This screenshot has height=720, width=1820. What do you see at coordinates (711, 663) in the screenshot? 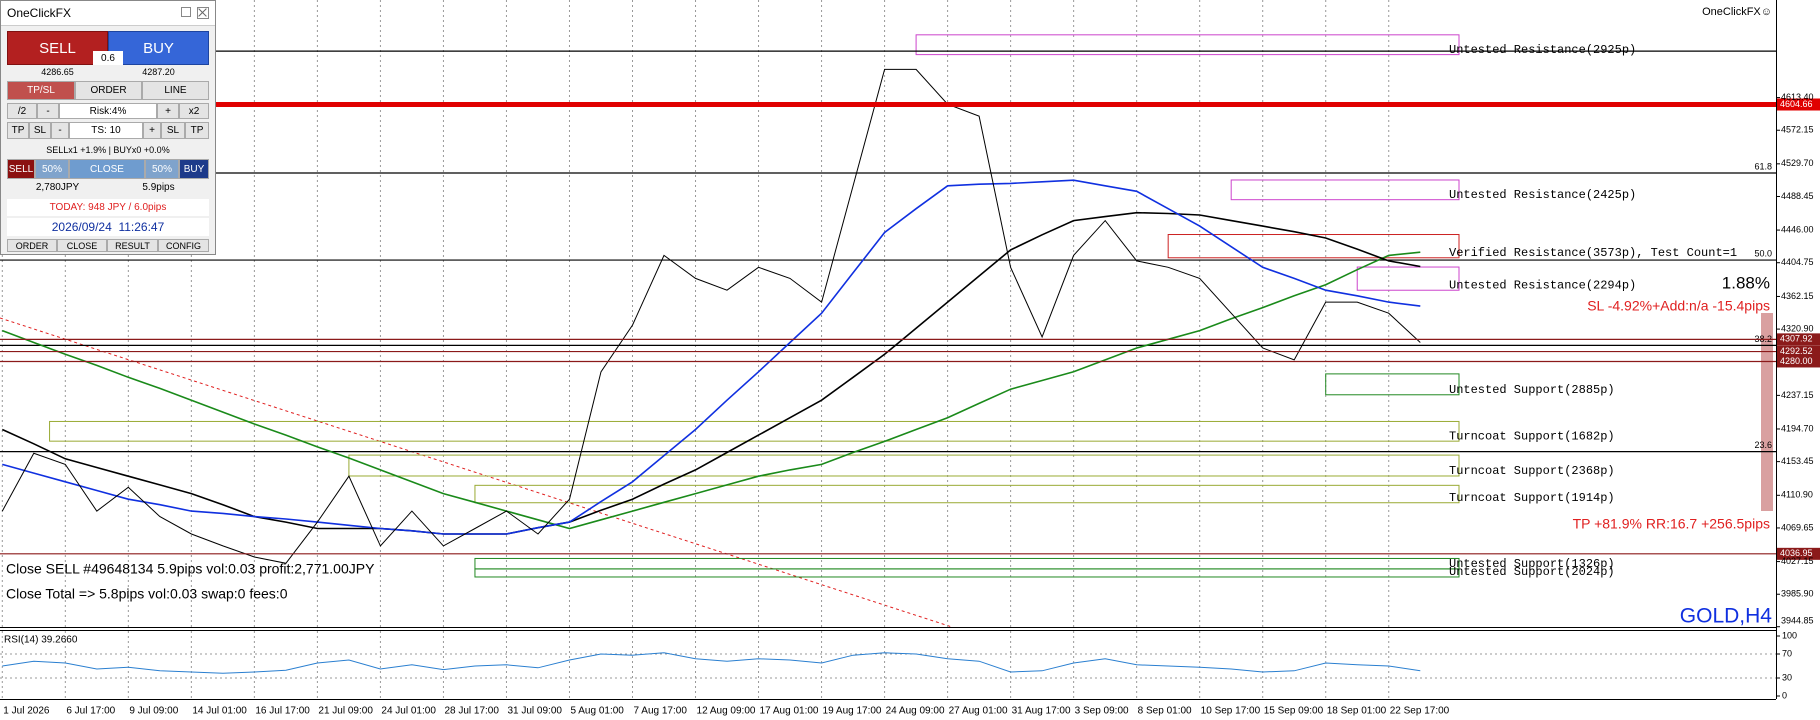
I see `rsi-line` at bounding box center [711, 663].